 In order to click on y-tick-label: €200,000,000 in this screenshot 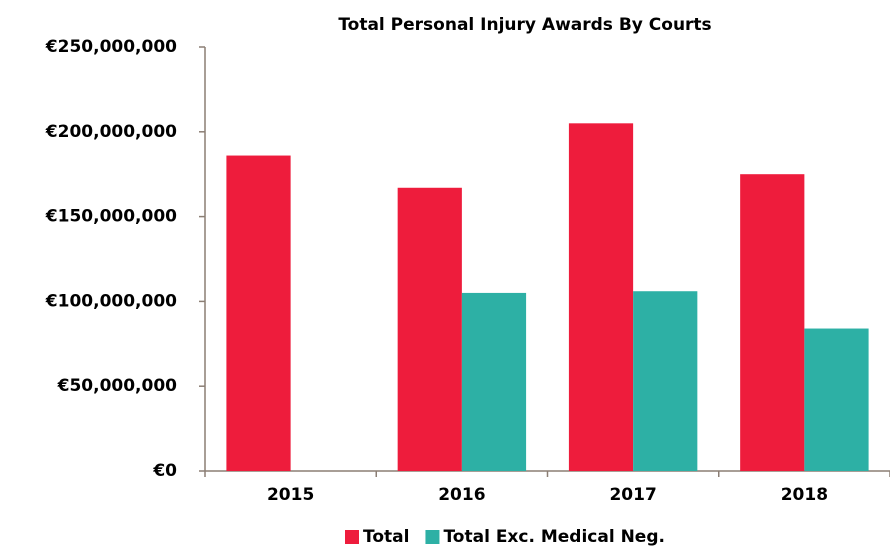, I will do `click(111, 132)`.